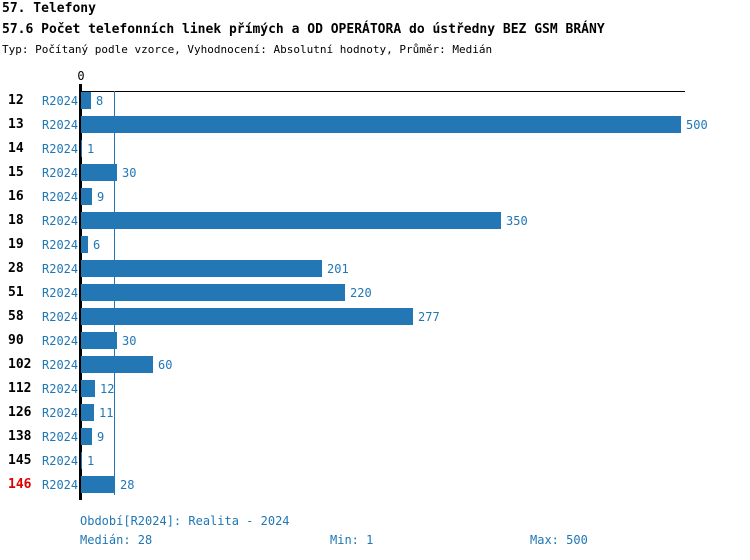 The image size is (750, 560). I want to click on chart-row: 15 R2024 30, so click(375, 173).